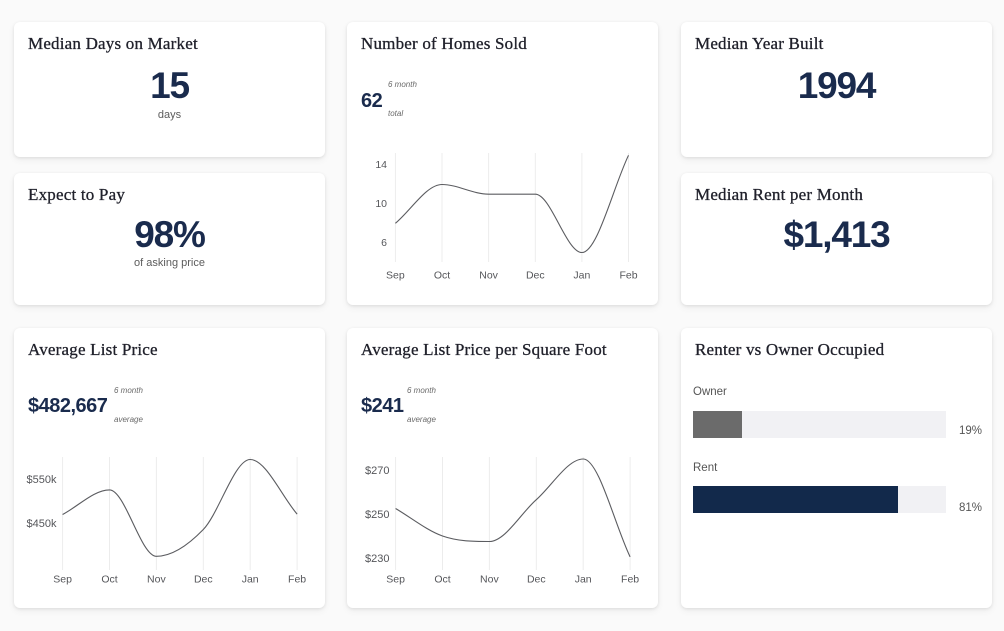  What do you see at coordinates (42, 524) in the screenshot?
I see `svg-text: $450k` at bounding box center [42, 524].